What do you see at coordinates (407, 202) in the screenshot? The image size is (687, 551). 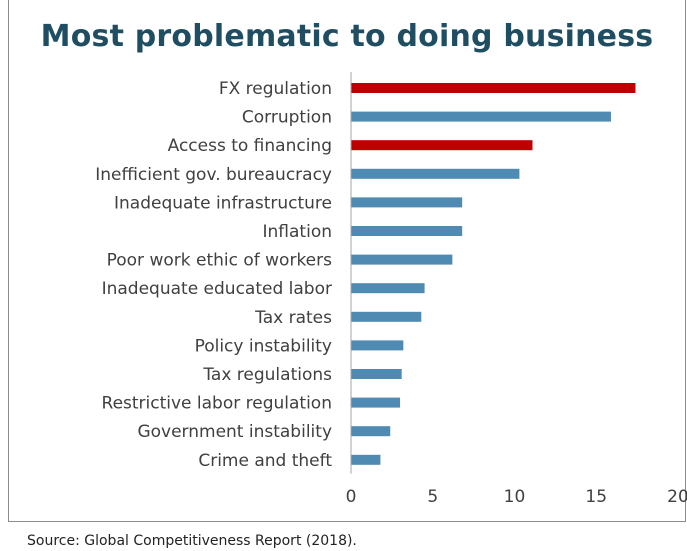 I see `bar-inadequate-infrastructure` at bounding box center [407, 202].